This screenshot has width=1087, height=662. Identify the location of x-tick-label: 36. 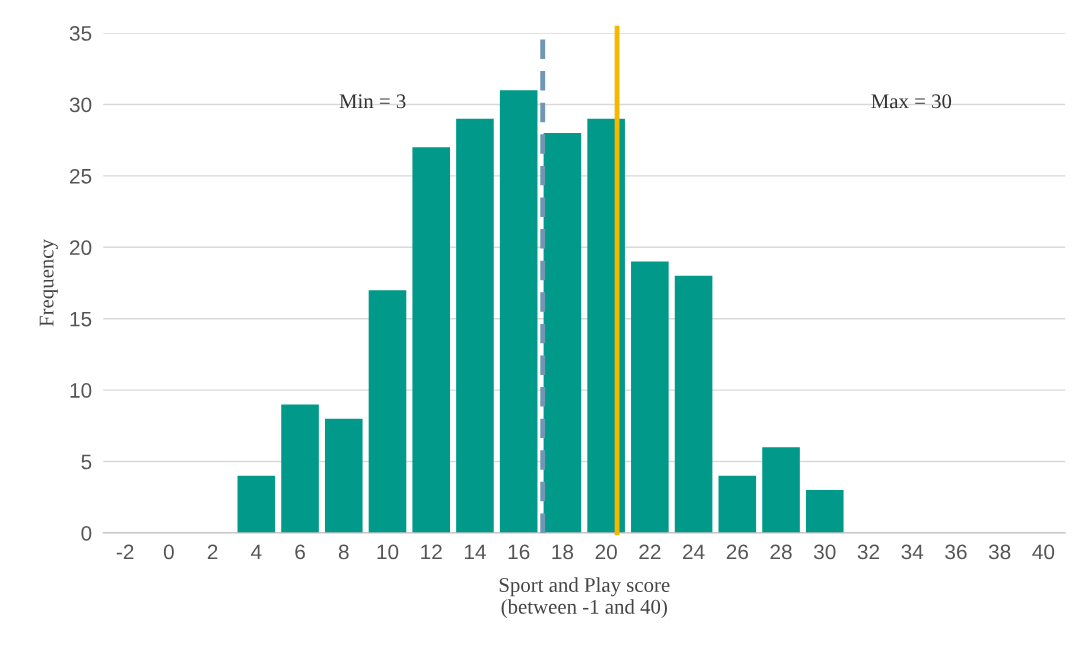
(956, 552).